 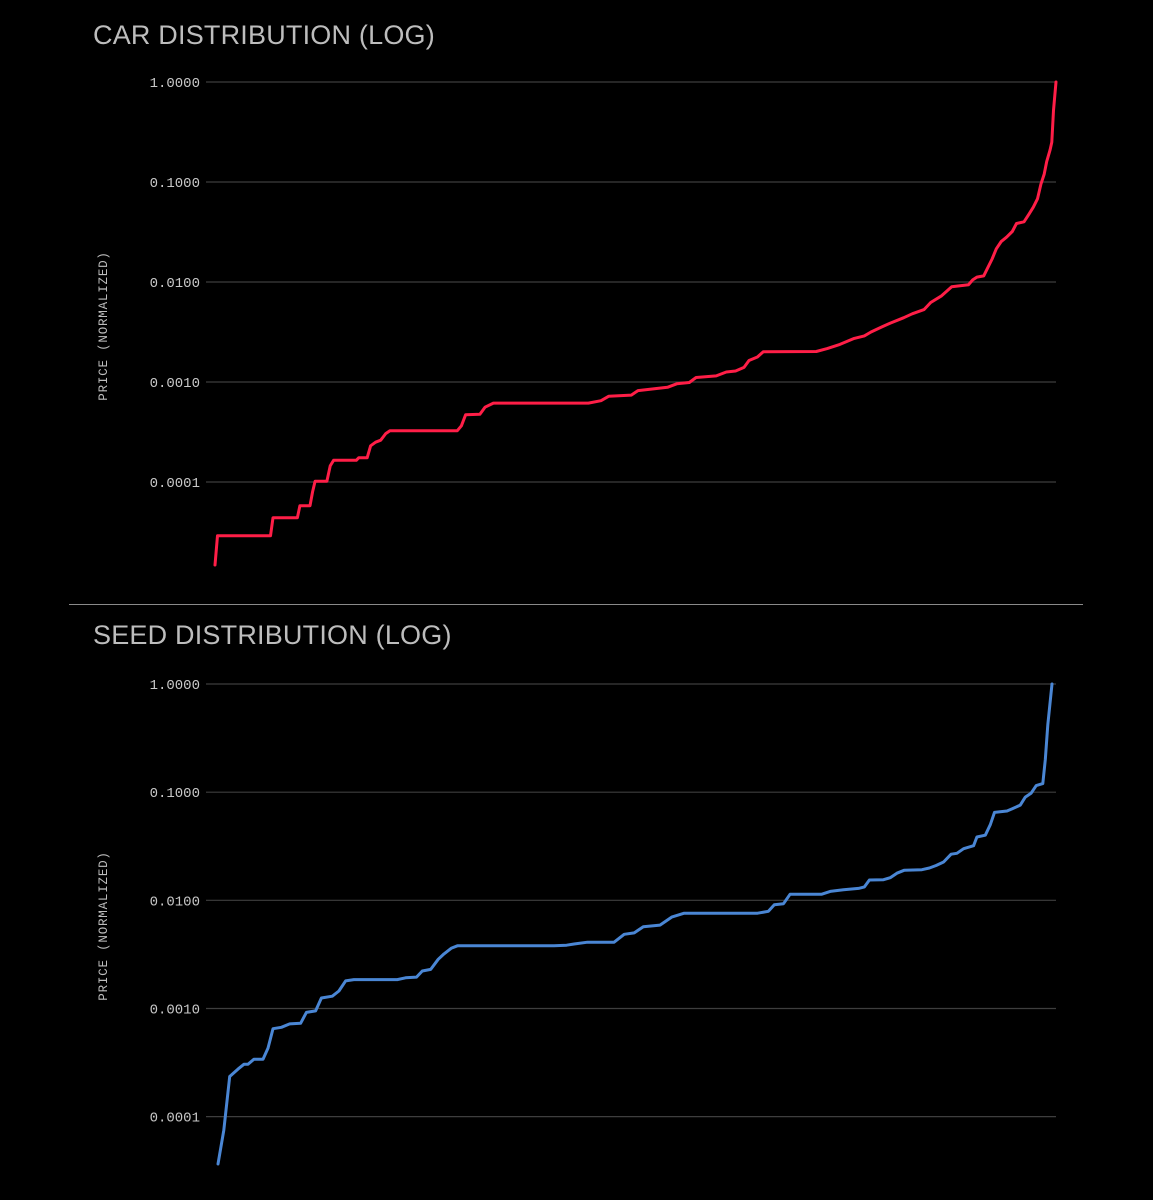 I want to click on chart-divider, so click(x=576, y=604).